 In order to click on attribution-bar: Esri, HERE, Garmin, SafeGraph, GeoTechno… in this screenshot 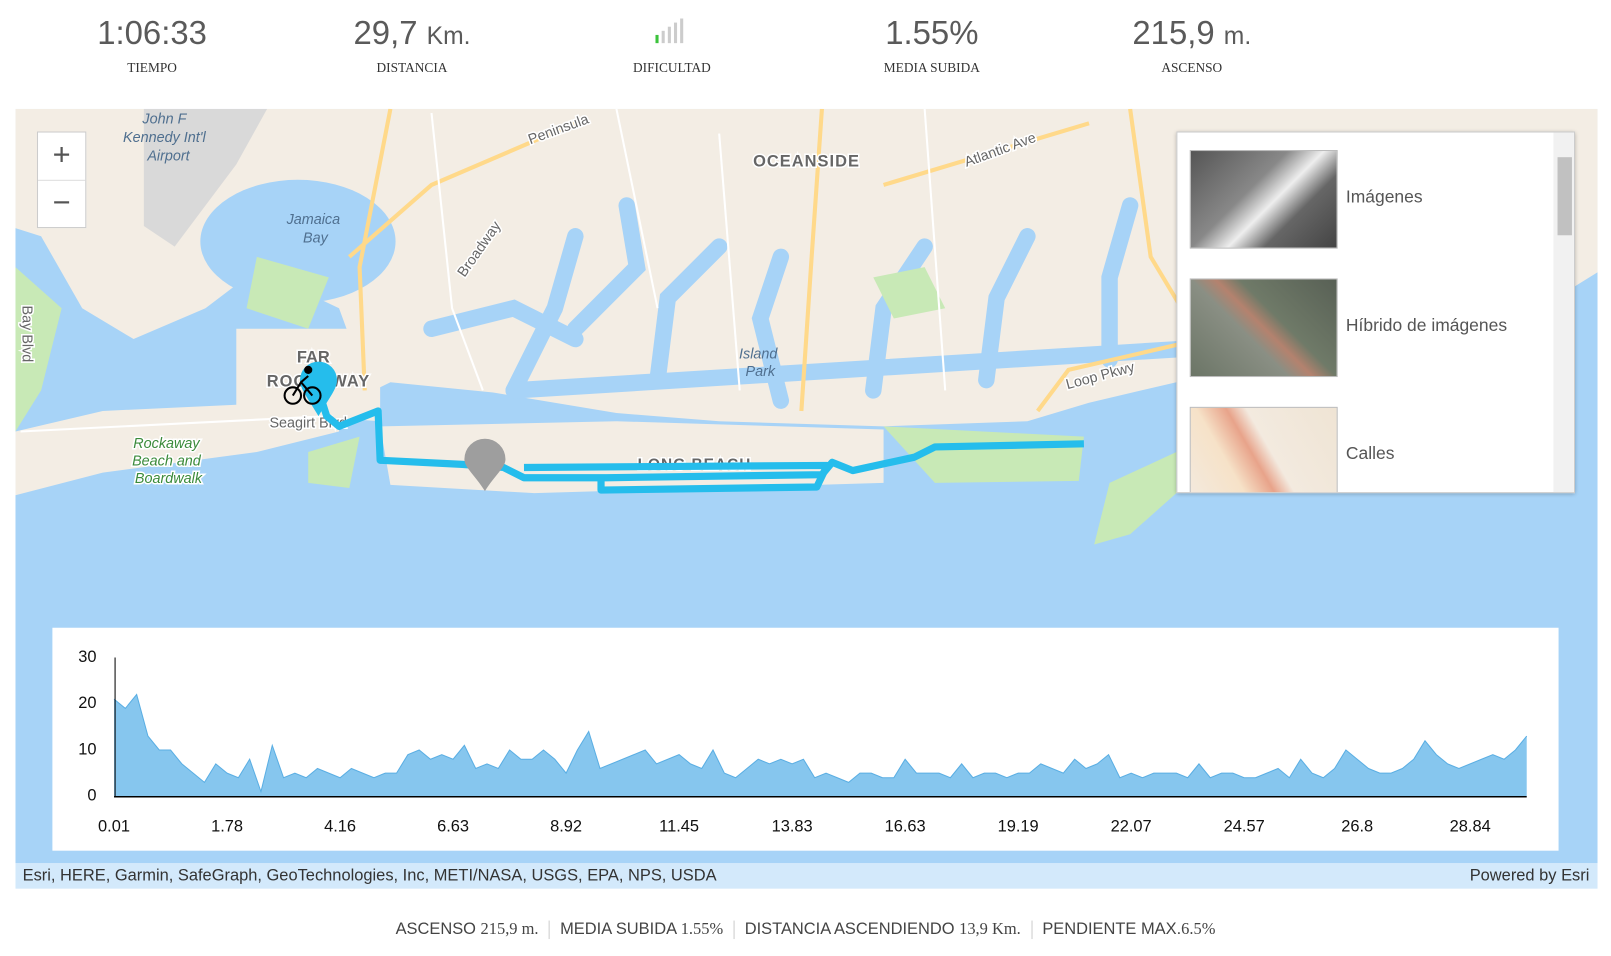, I will do `click(806, 876)`.